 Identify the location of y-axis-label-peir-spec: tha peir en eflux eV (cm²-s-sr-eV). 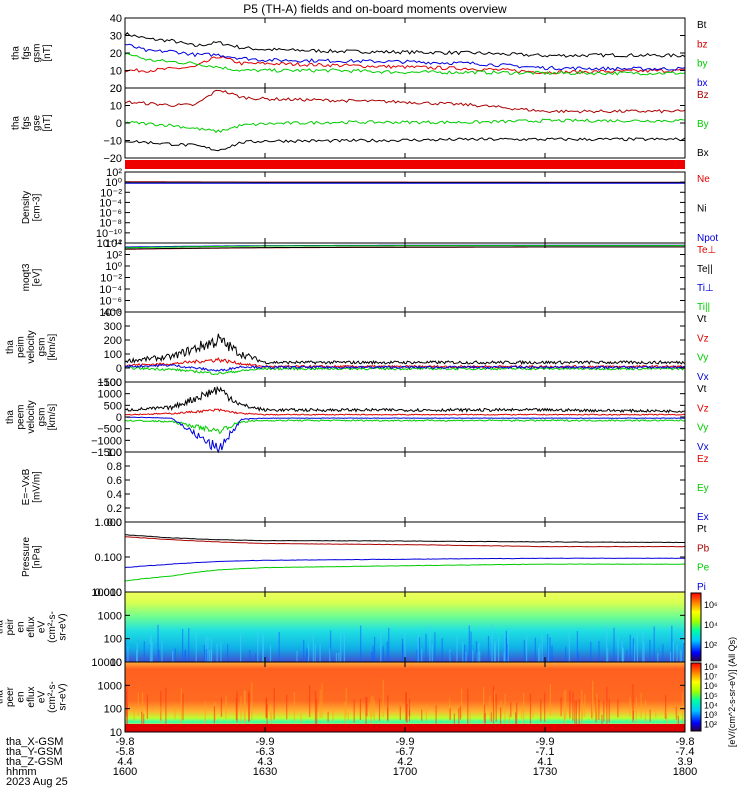
(34, 627).